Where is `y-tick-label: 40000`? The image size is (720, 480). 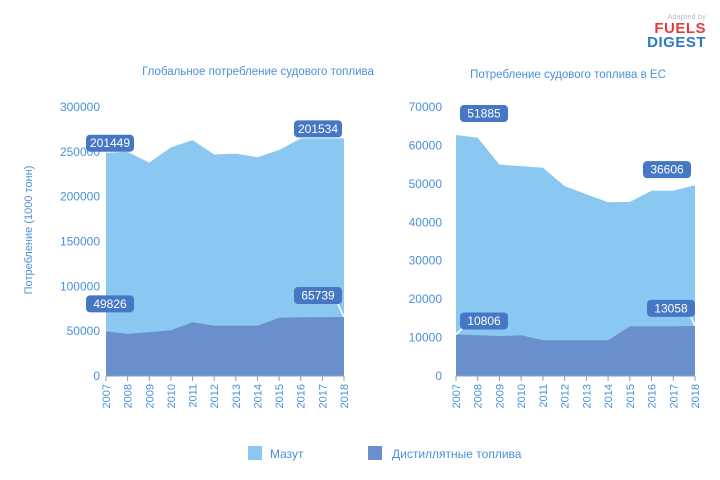 y-tick-label: 40000 is located at coordinates (426, 222).